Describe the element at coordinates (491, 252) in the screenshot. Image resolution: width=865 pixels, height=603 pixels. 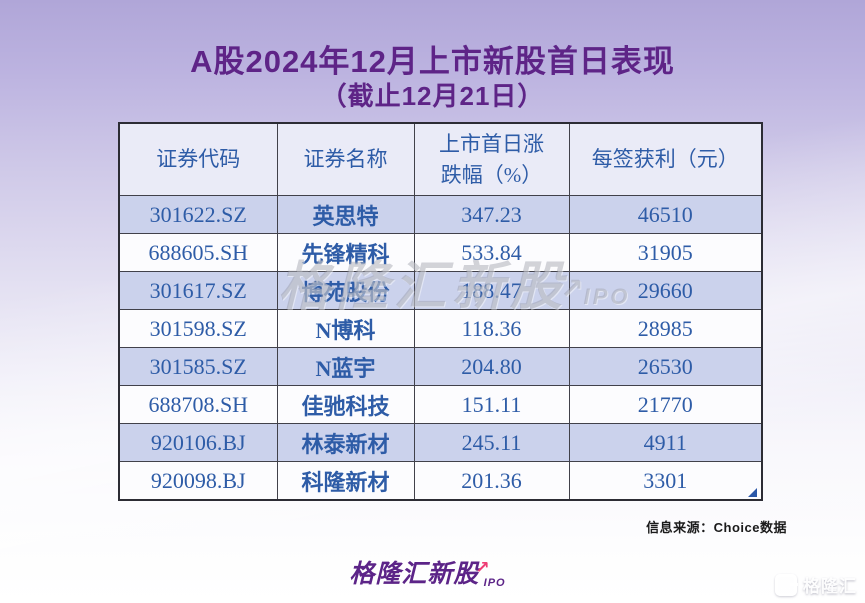
I see `table-cell: 533.84` at that location.